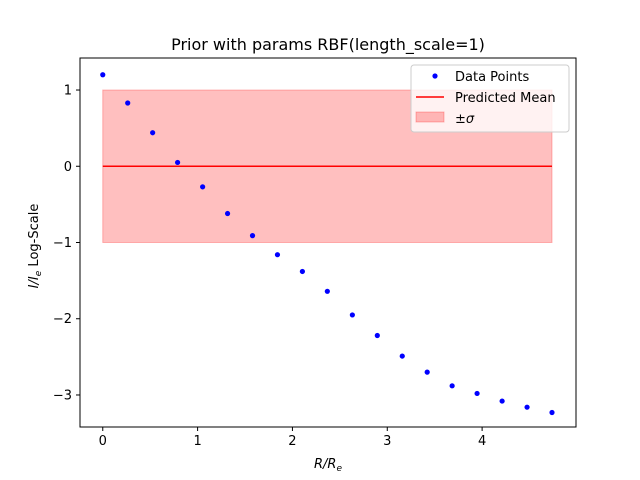 The width and height of the screenshot is (640, 480). I want to click on legend-label-sigma: ±σ, so click(465, 119).